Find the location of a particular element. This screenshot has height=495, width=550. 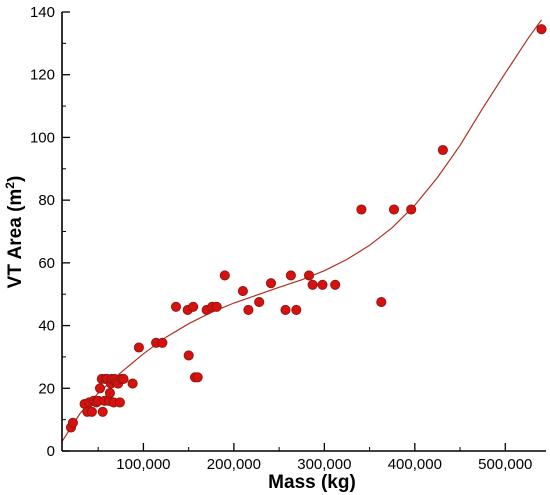

y-axis-title-close: ) is located at coordinates (15, 179).